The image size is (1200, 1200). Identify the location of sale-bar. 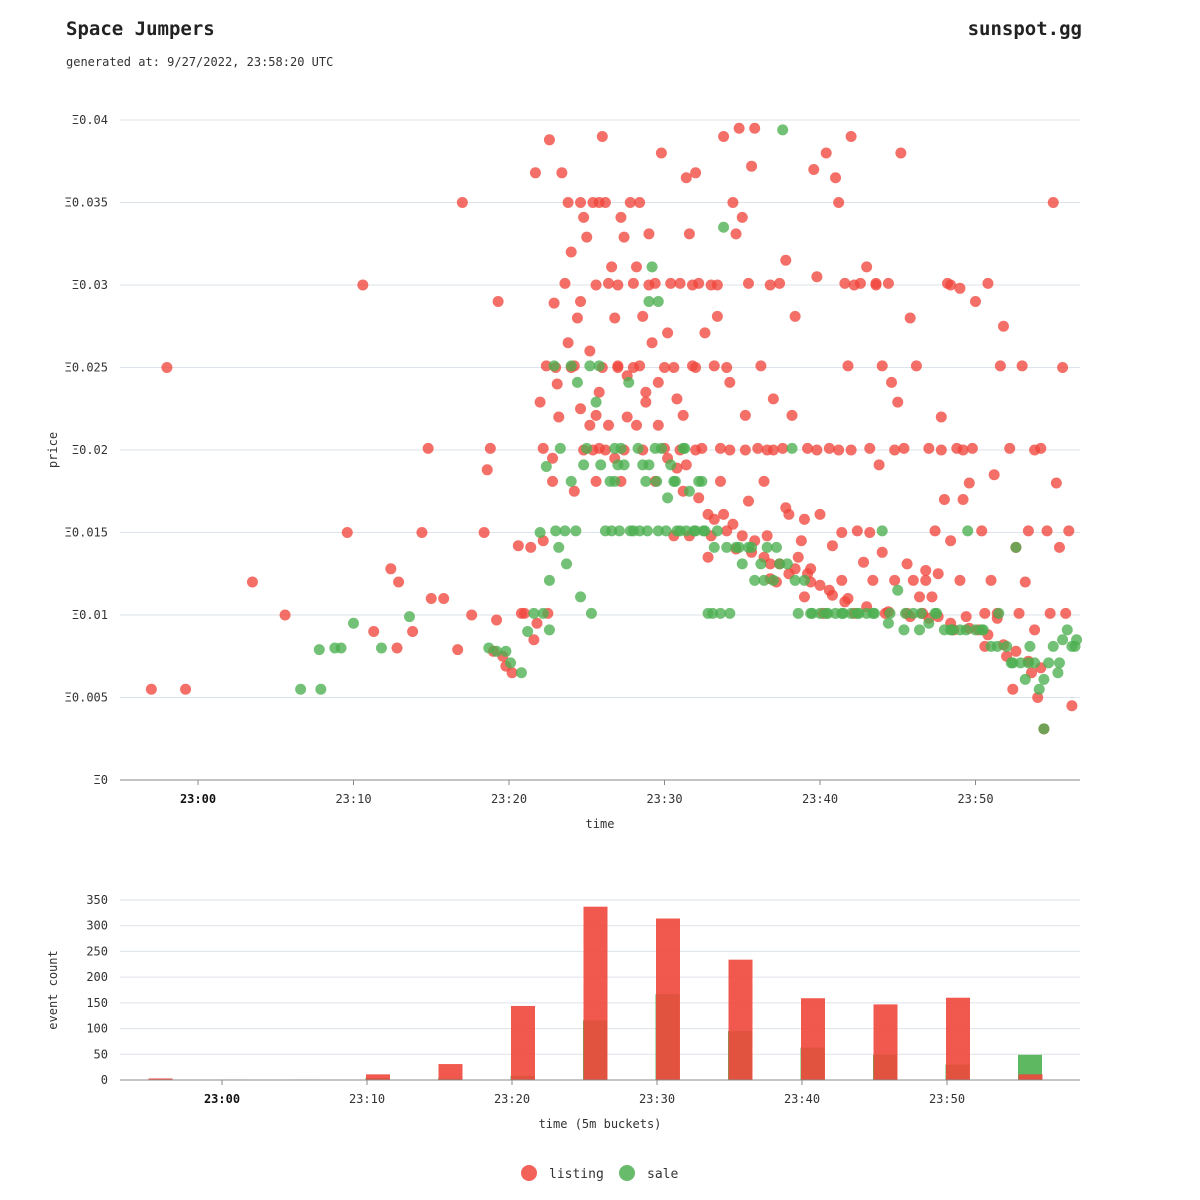
(595, 1050).